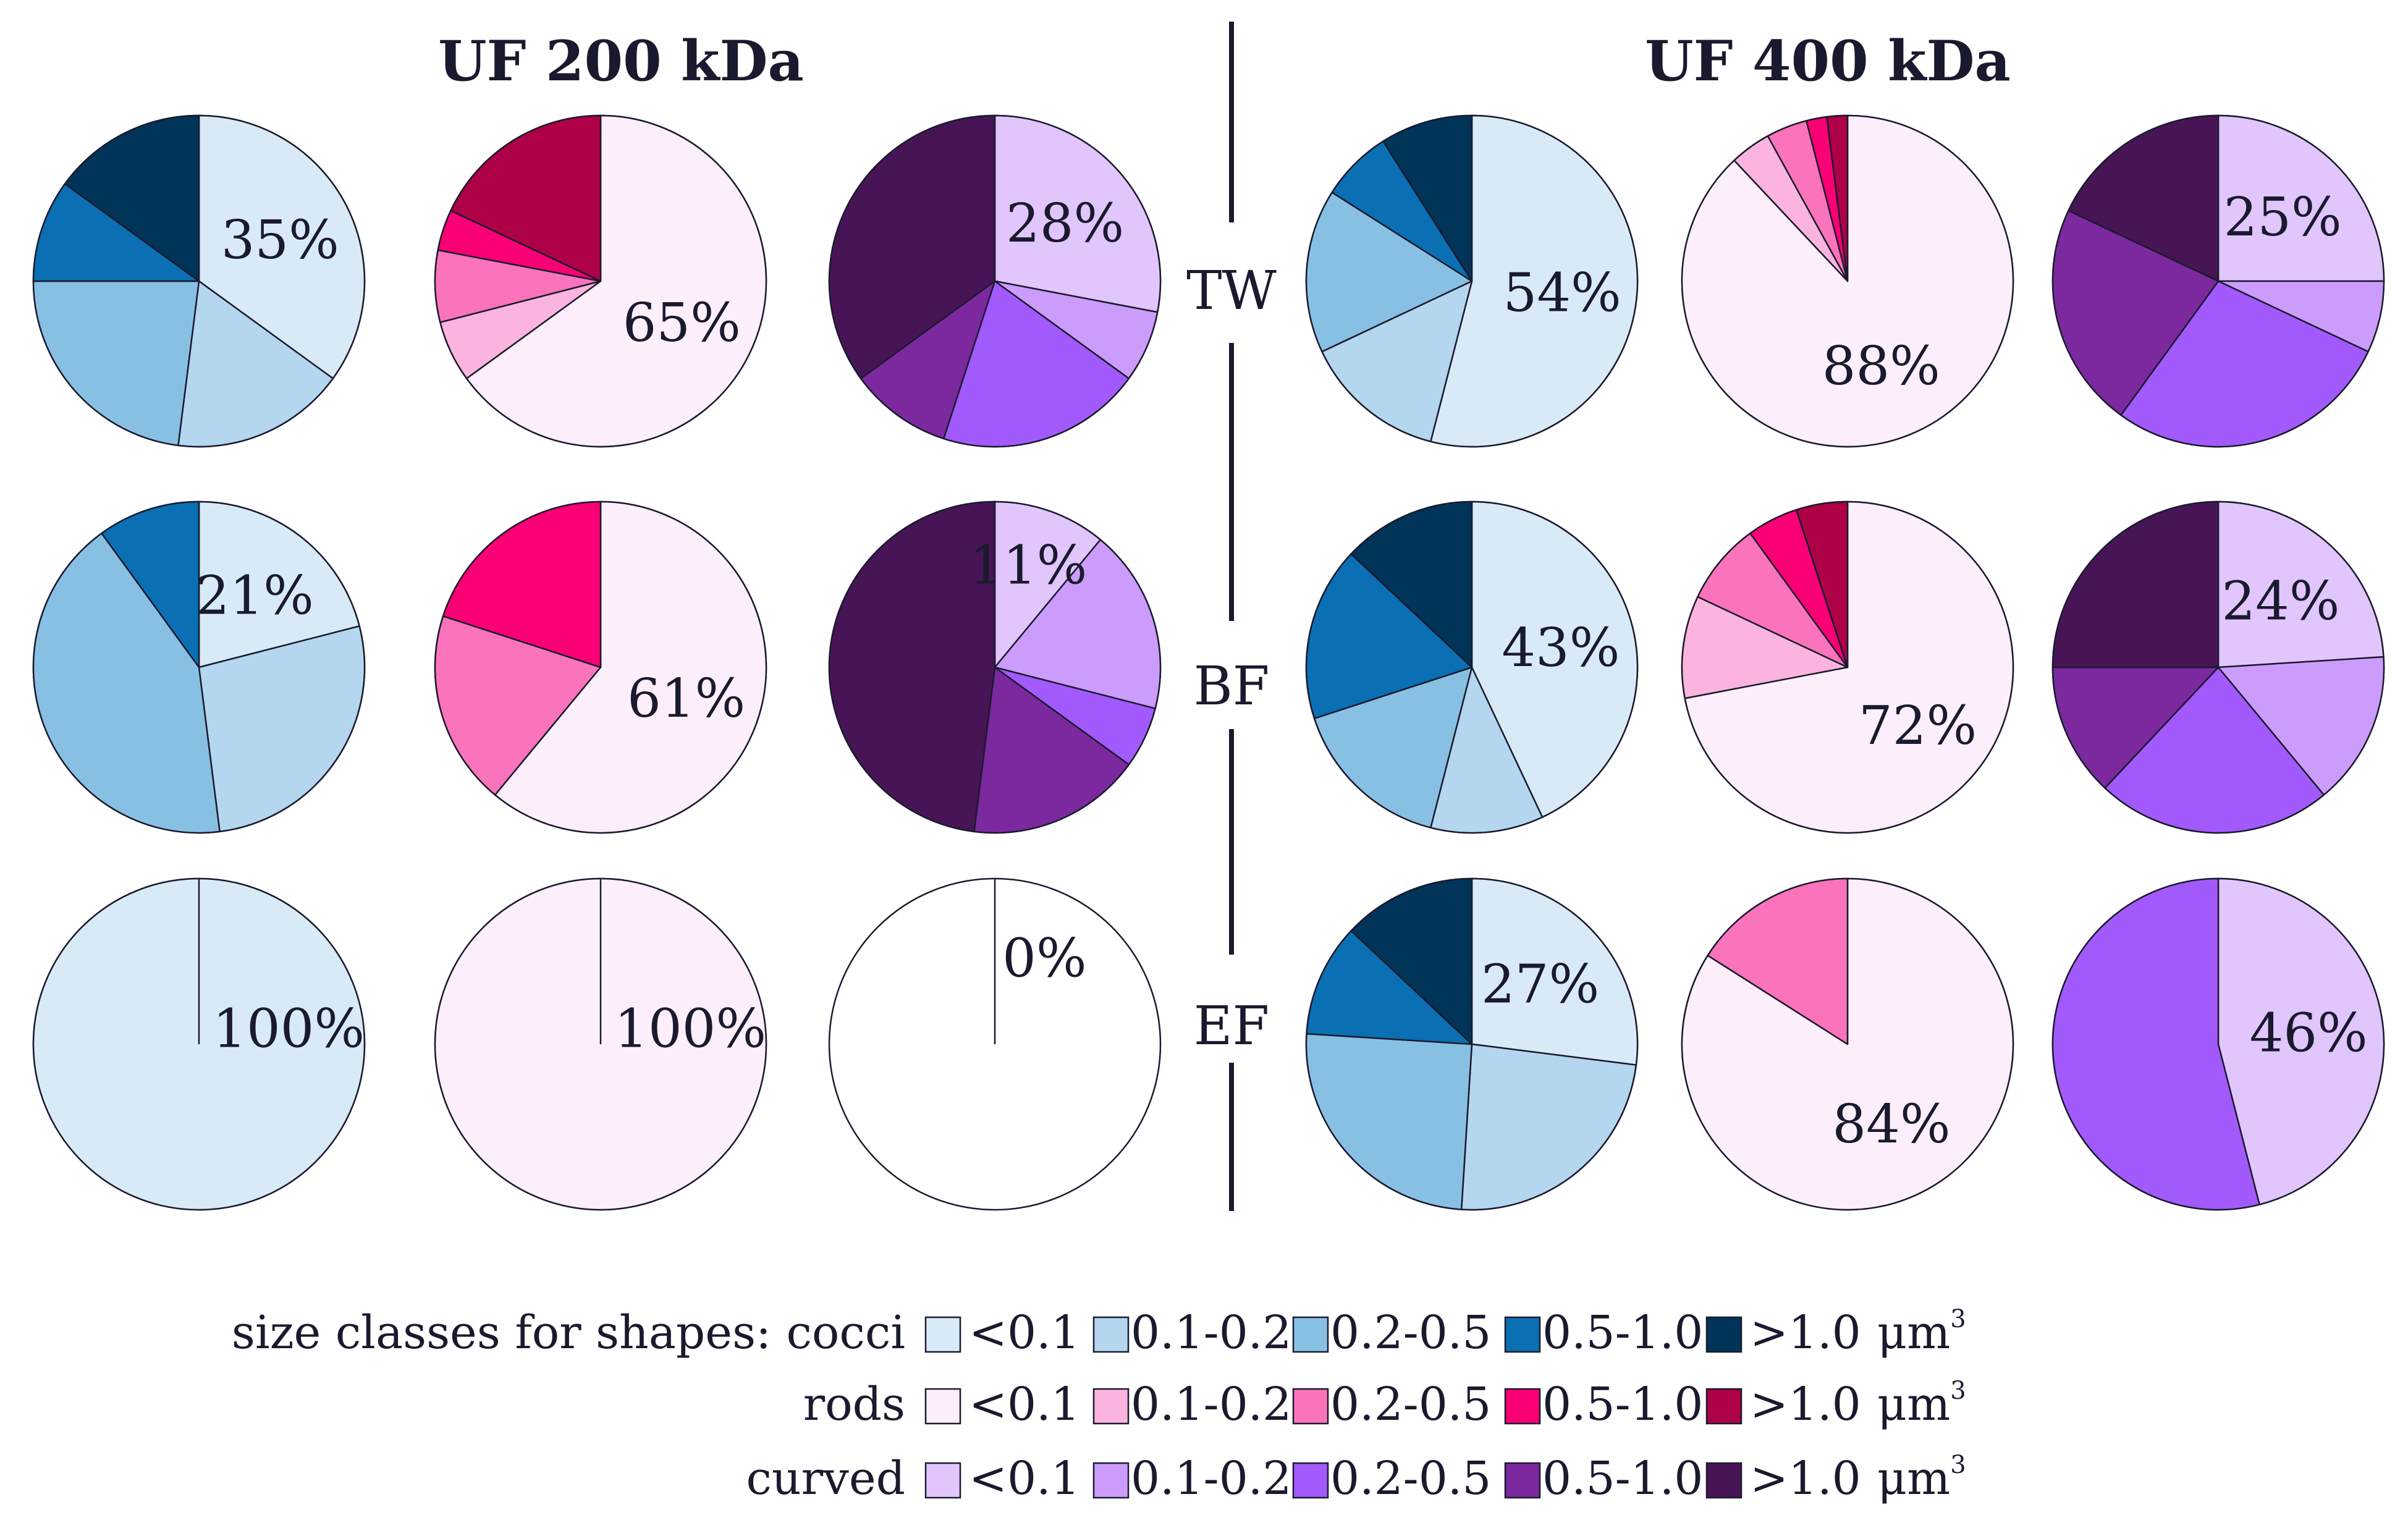 This screenshot has height=1515, width=2408. What do you see at coordinates (995, 1044) in the screenshot?
I see `pie-uf200-ef-curved: 0%` at bounding box center [995, 1044].